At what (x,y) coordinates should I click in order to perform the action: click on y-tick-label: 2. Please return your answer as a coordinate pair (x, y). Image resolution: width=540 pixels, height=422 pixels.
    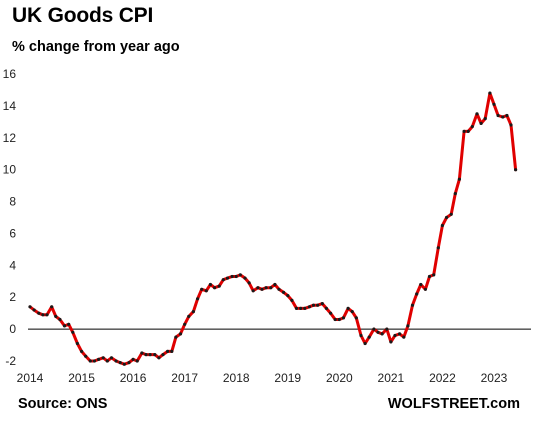
    Looking at the image, I should click on (12, 297).